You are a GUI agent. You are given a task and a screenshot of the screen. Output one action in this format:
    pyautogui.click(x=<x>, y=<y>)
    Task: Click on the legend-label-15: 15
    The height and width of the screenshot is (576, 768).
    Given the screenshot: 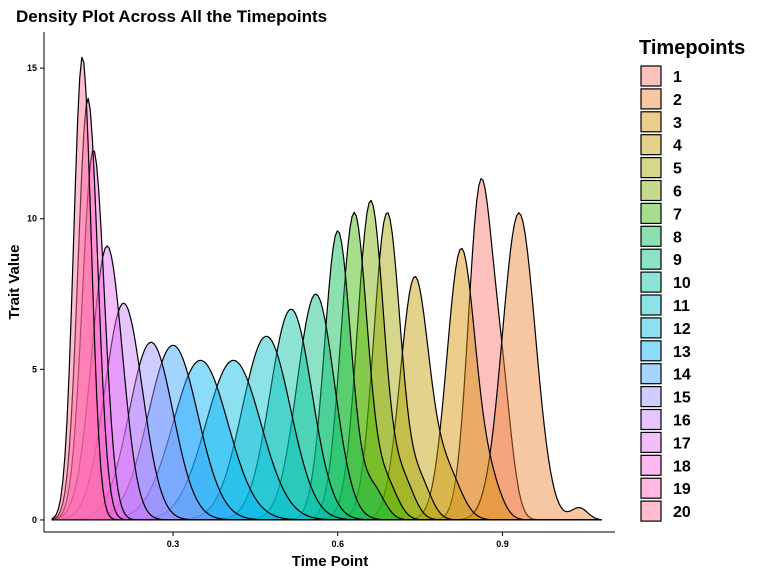 What is the action you would take?
    pyautogui.click(x=682, y=398)
    